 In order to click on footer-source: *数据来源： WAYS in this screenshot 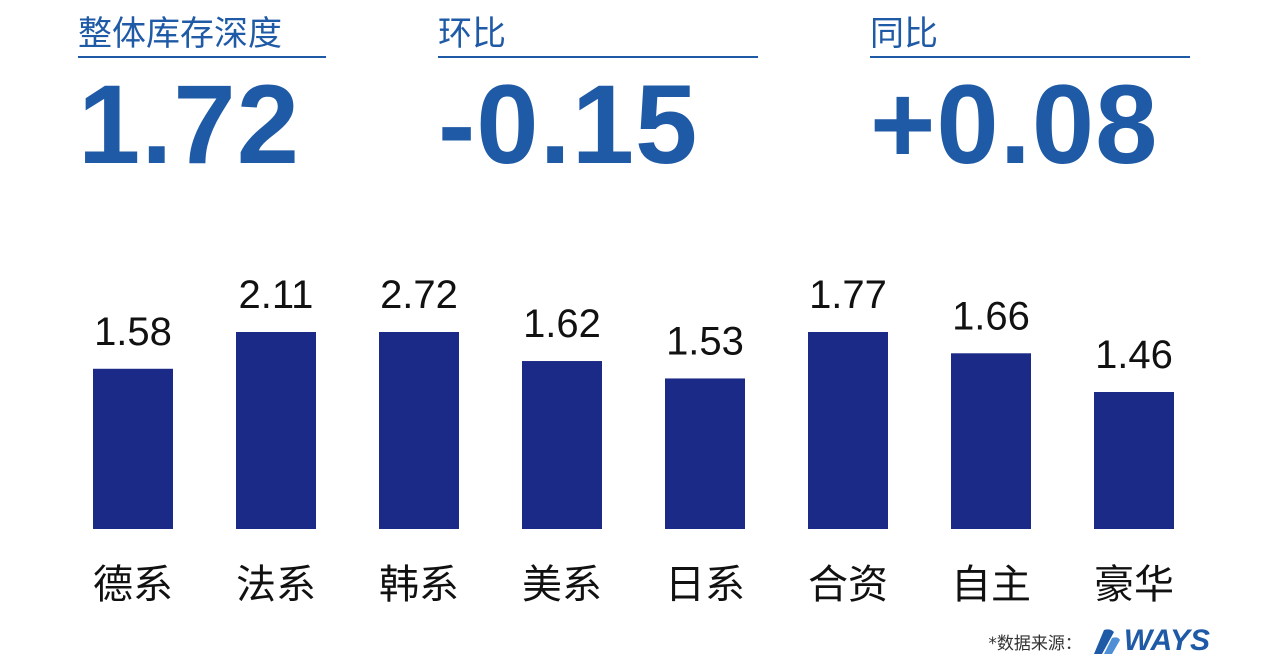, I will do `click(1099, 641)`.